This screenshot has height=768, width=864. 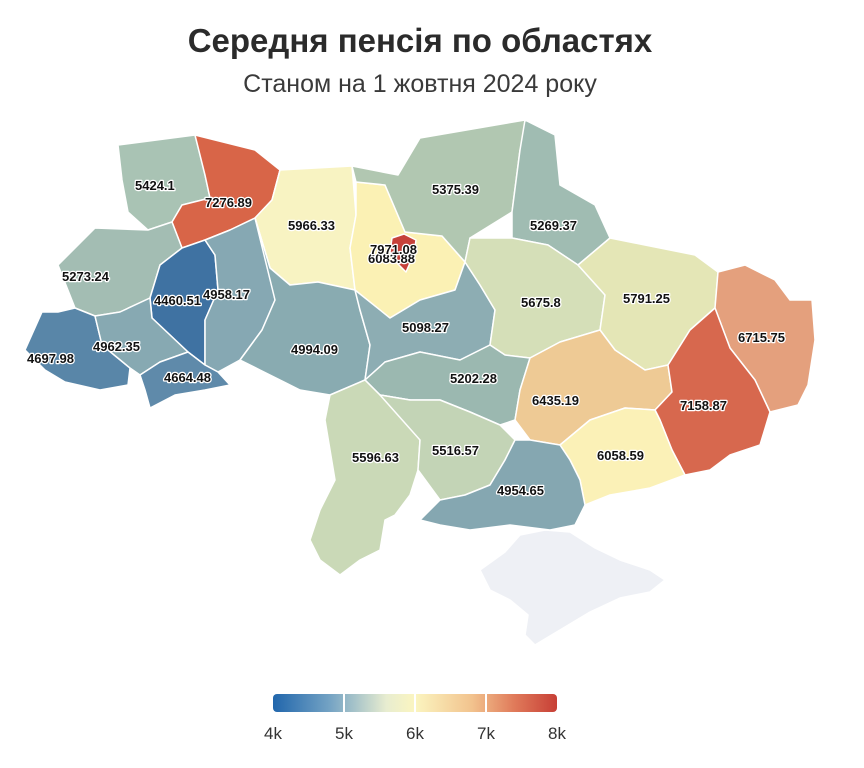 What do you see at coordinates (311, 225) in the screenshot?
I see `region-label-zhytomyr: 5966.33` at bounding box center [311, 225].